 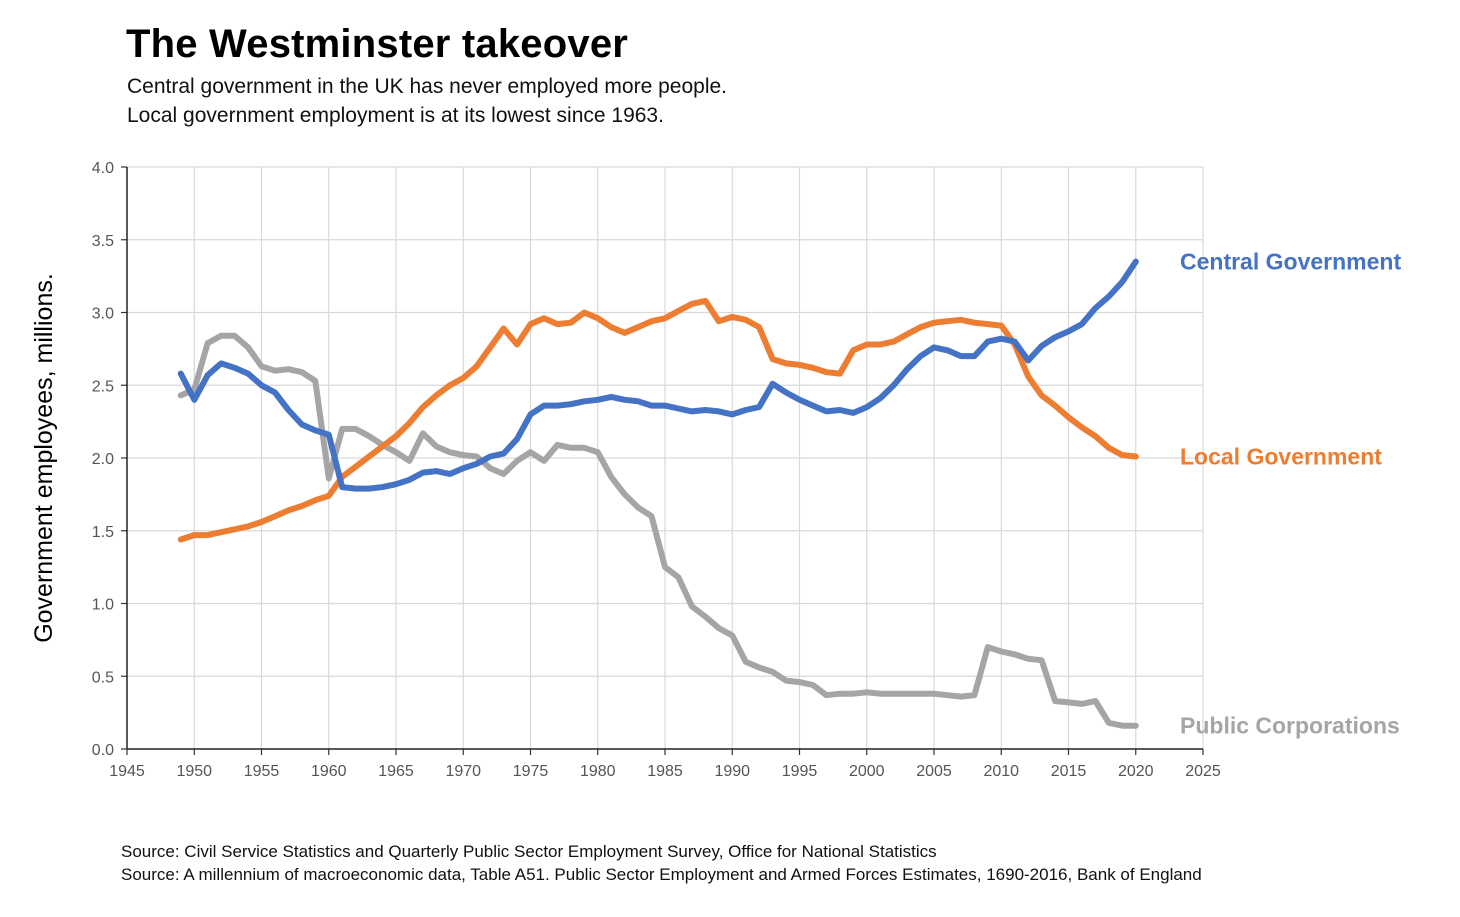 What do you see at coordinates (329, 771) in the screenshot?
I see `x-tick-label: 1960` at bounding box center [329, 771].